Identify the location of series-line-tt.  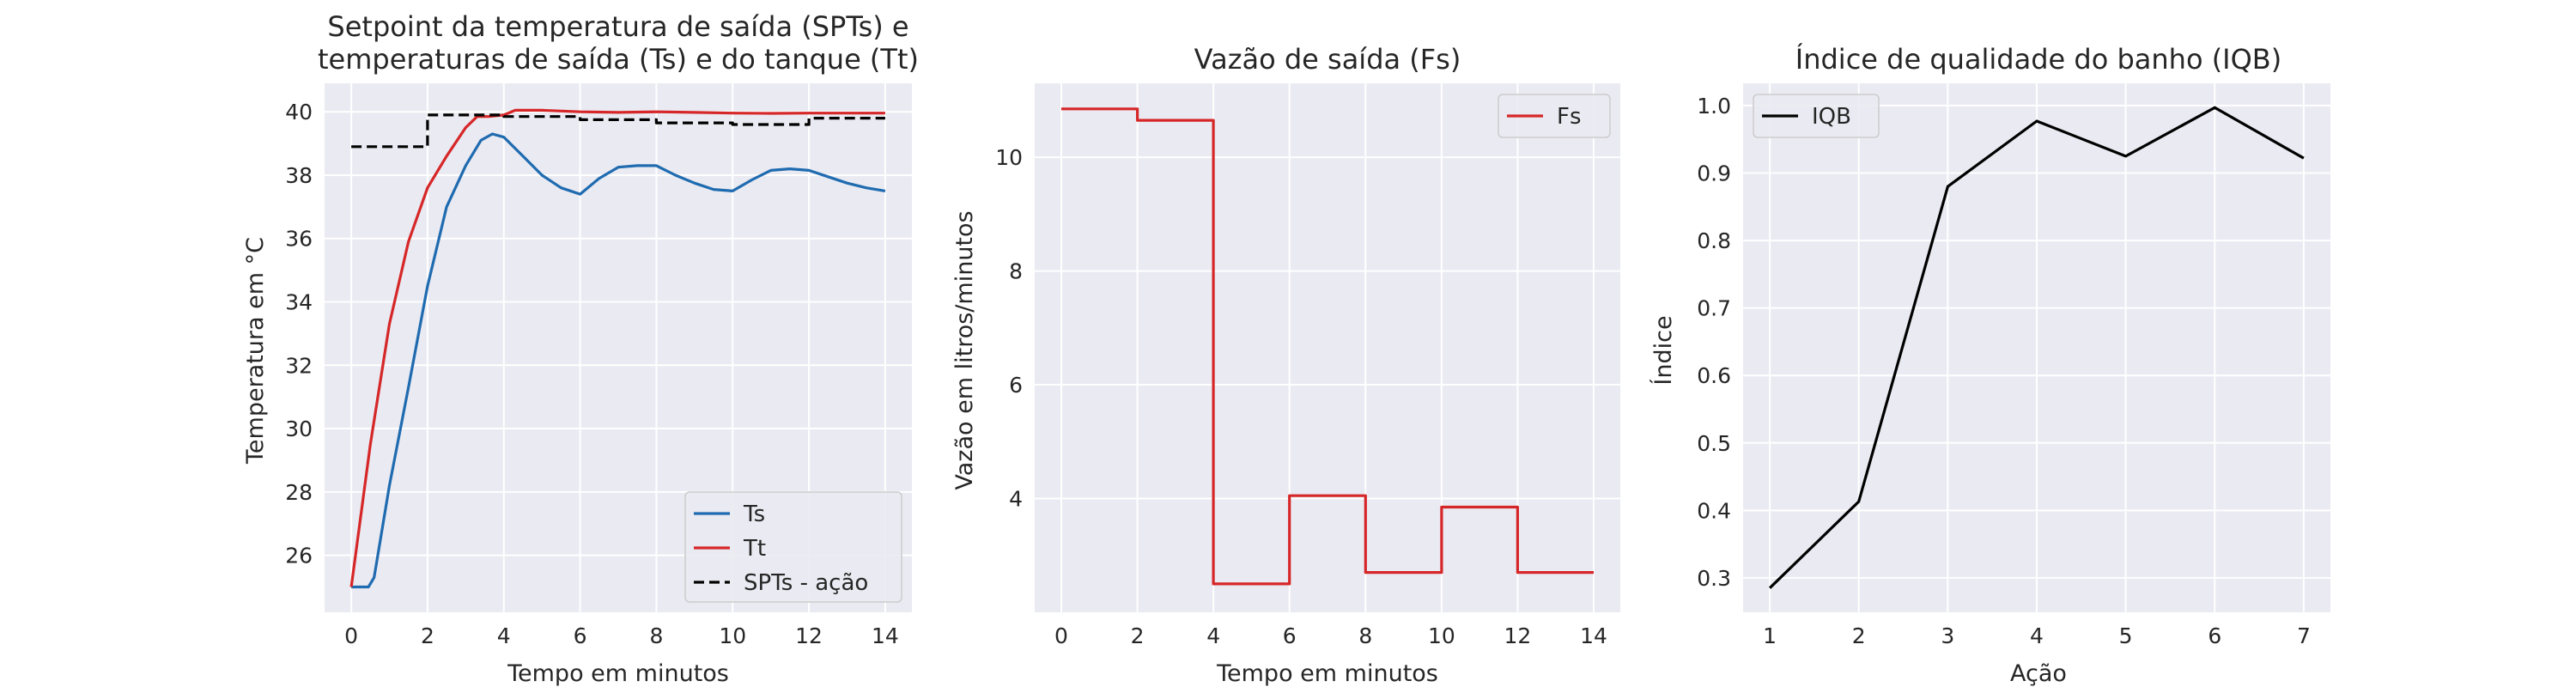
(617, 347).